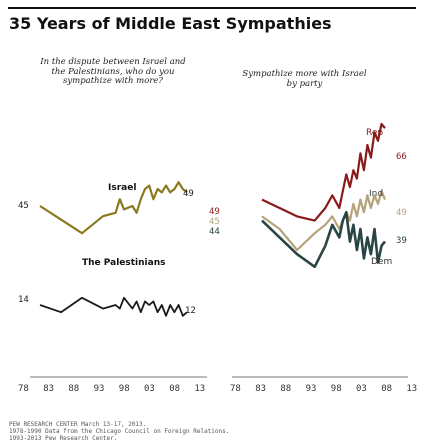 The width and height of the screenshot is (424, 447). Describe the element at coordinates (78, 424) in the screenshot. I see `footnote-source: PEW RESEARCH CENTER March 13-17, 2013.` at that location.